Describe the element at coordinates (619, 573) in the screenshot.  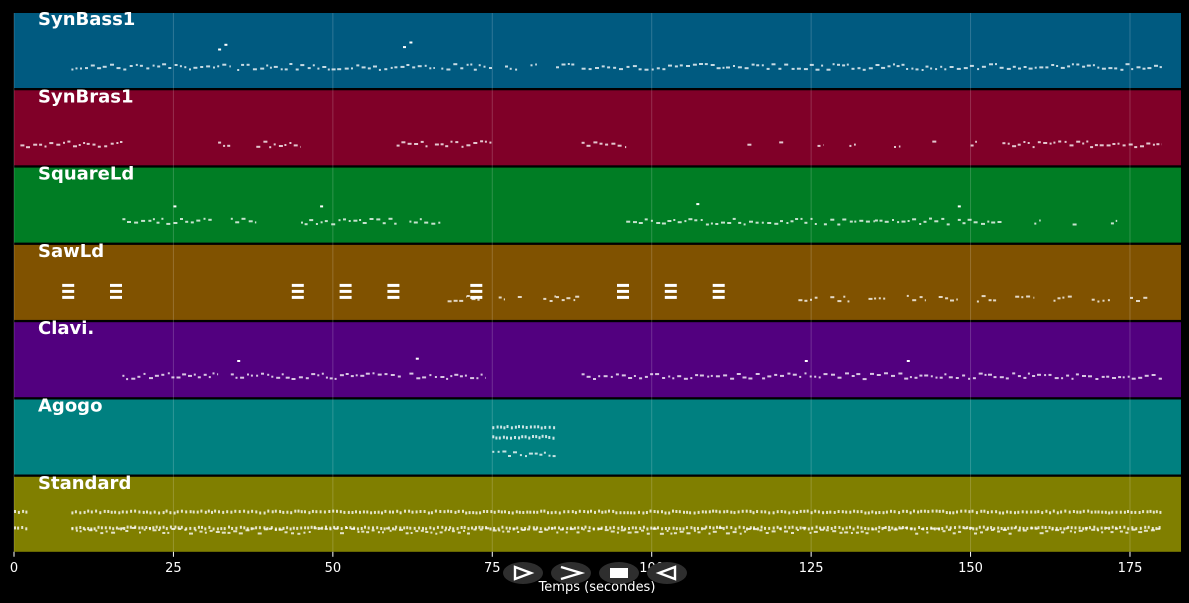
I see `stop-button` at that location.